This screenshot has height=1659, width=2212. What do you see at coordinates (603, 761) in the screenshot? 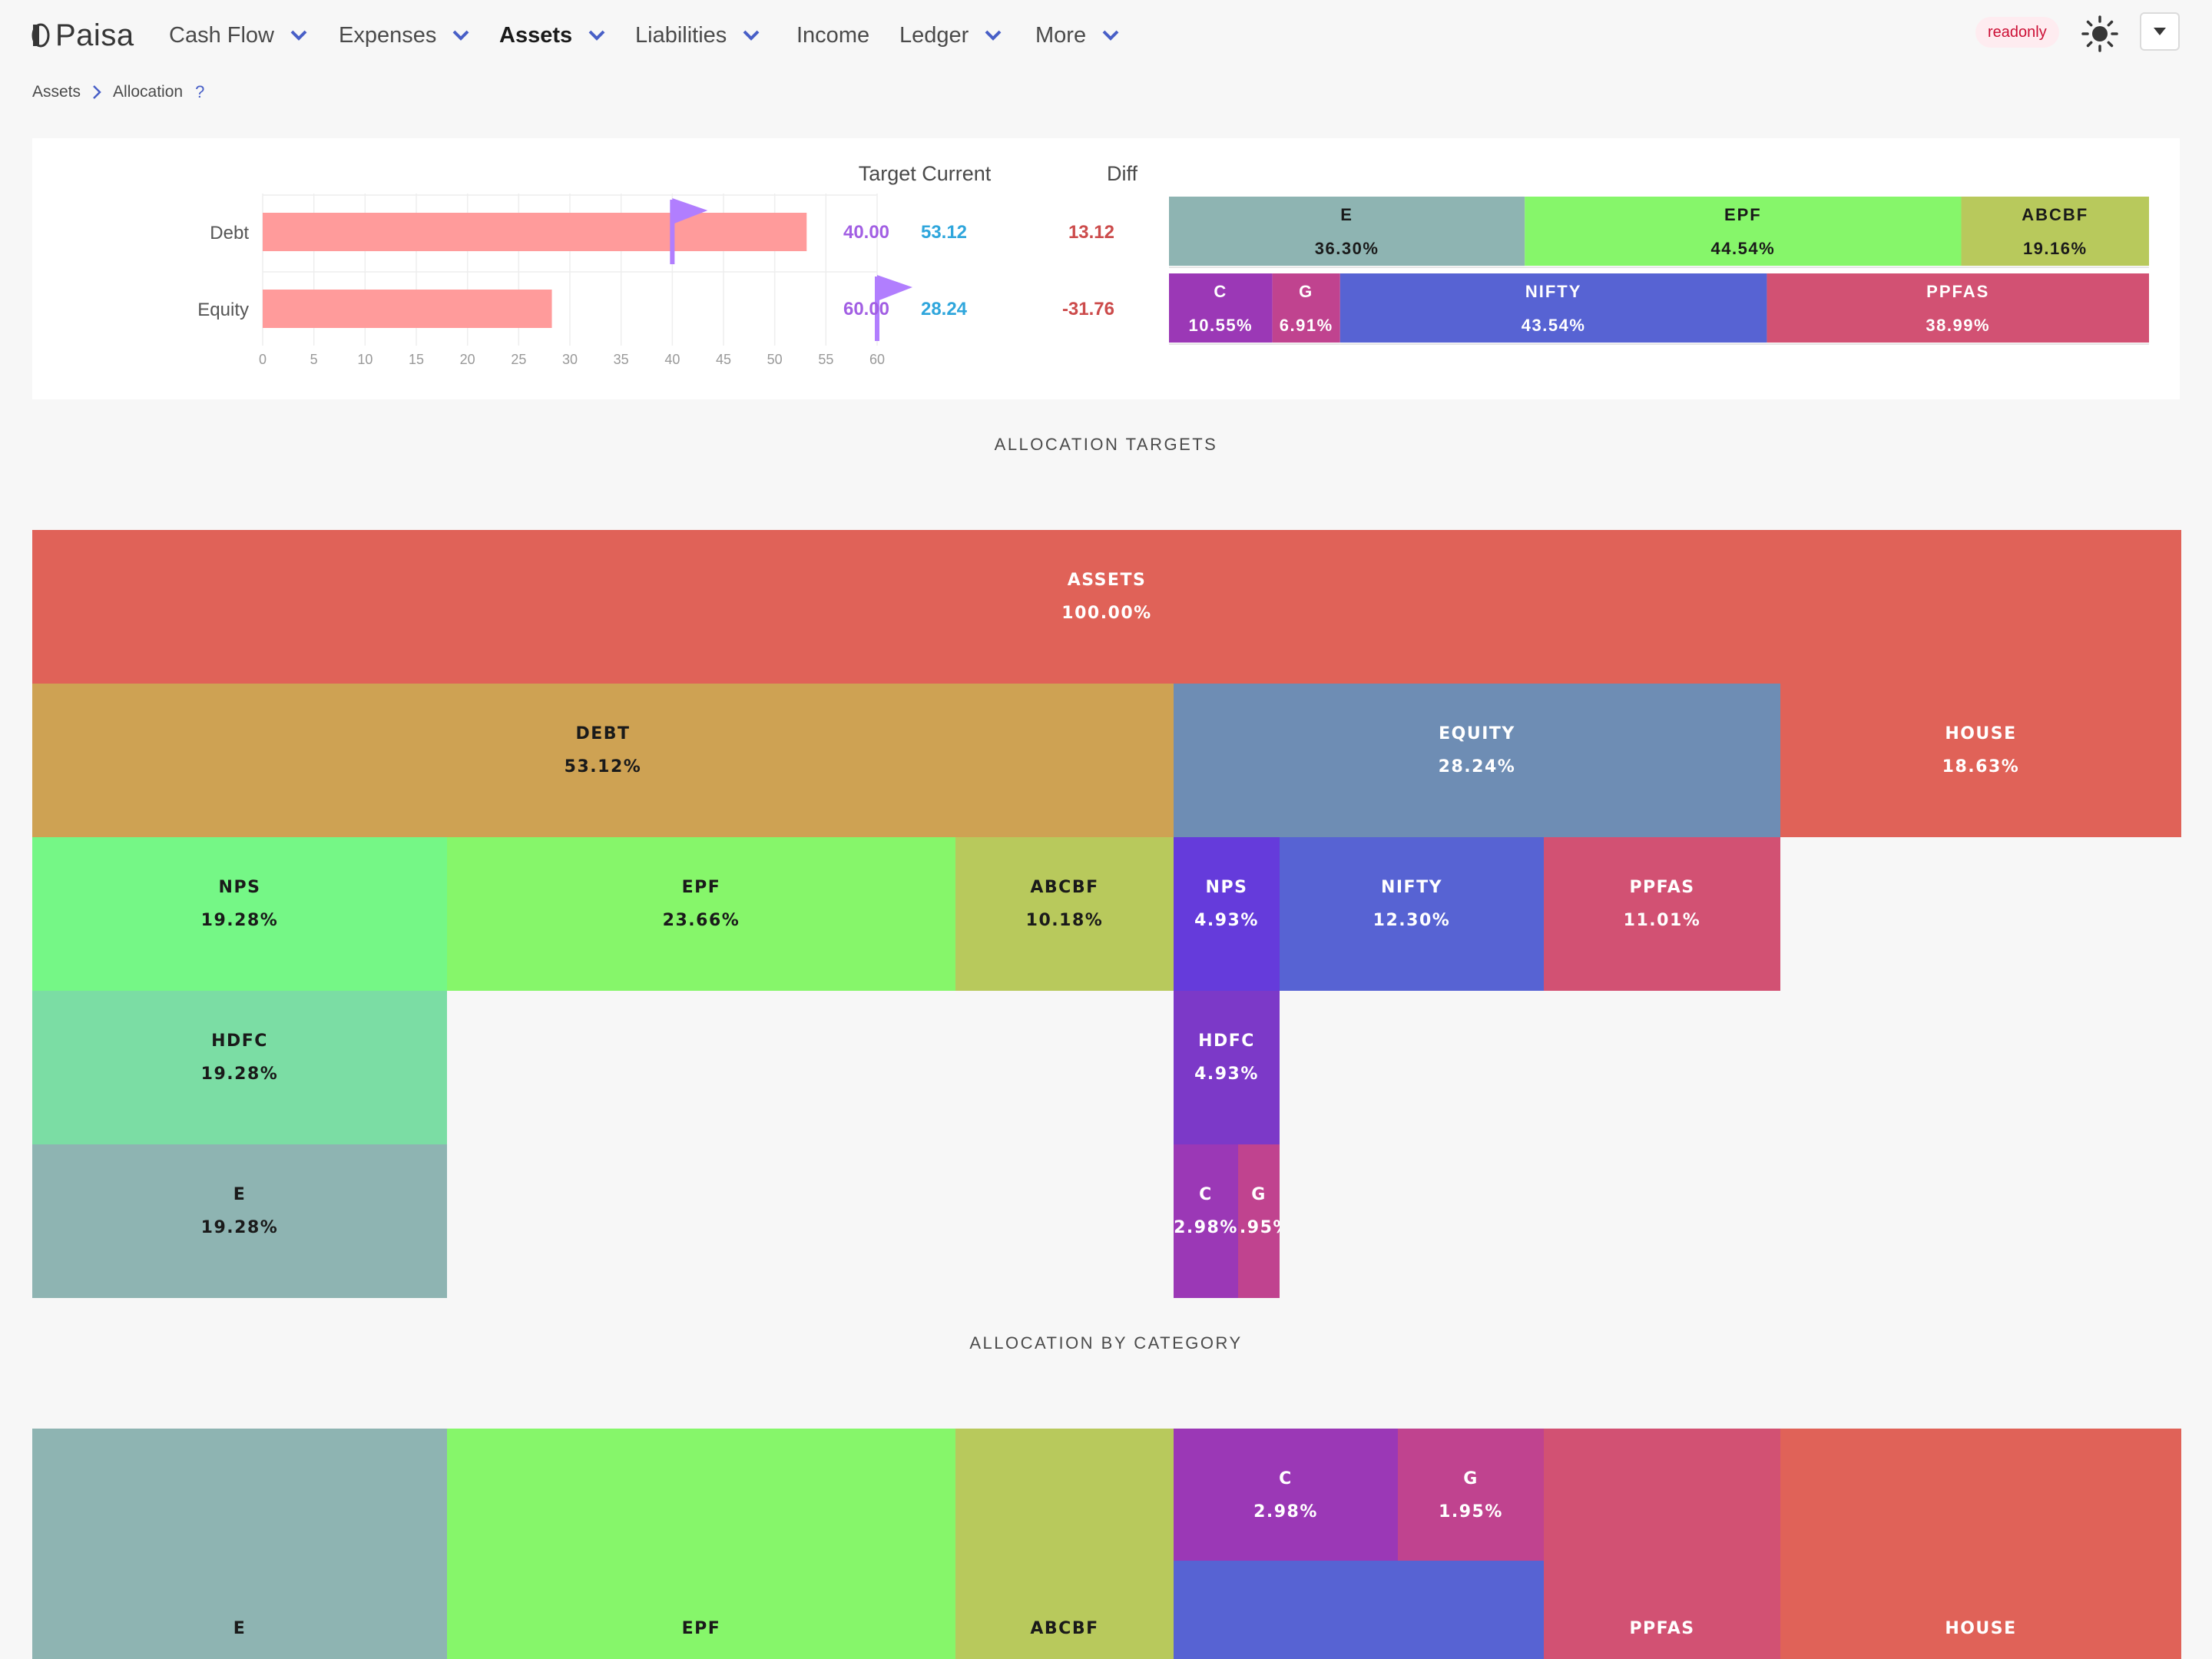
I see `targets-cell-debt: DEBT 53.12%` at bounding box center [603, 761].